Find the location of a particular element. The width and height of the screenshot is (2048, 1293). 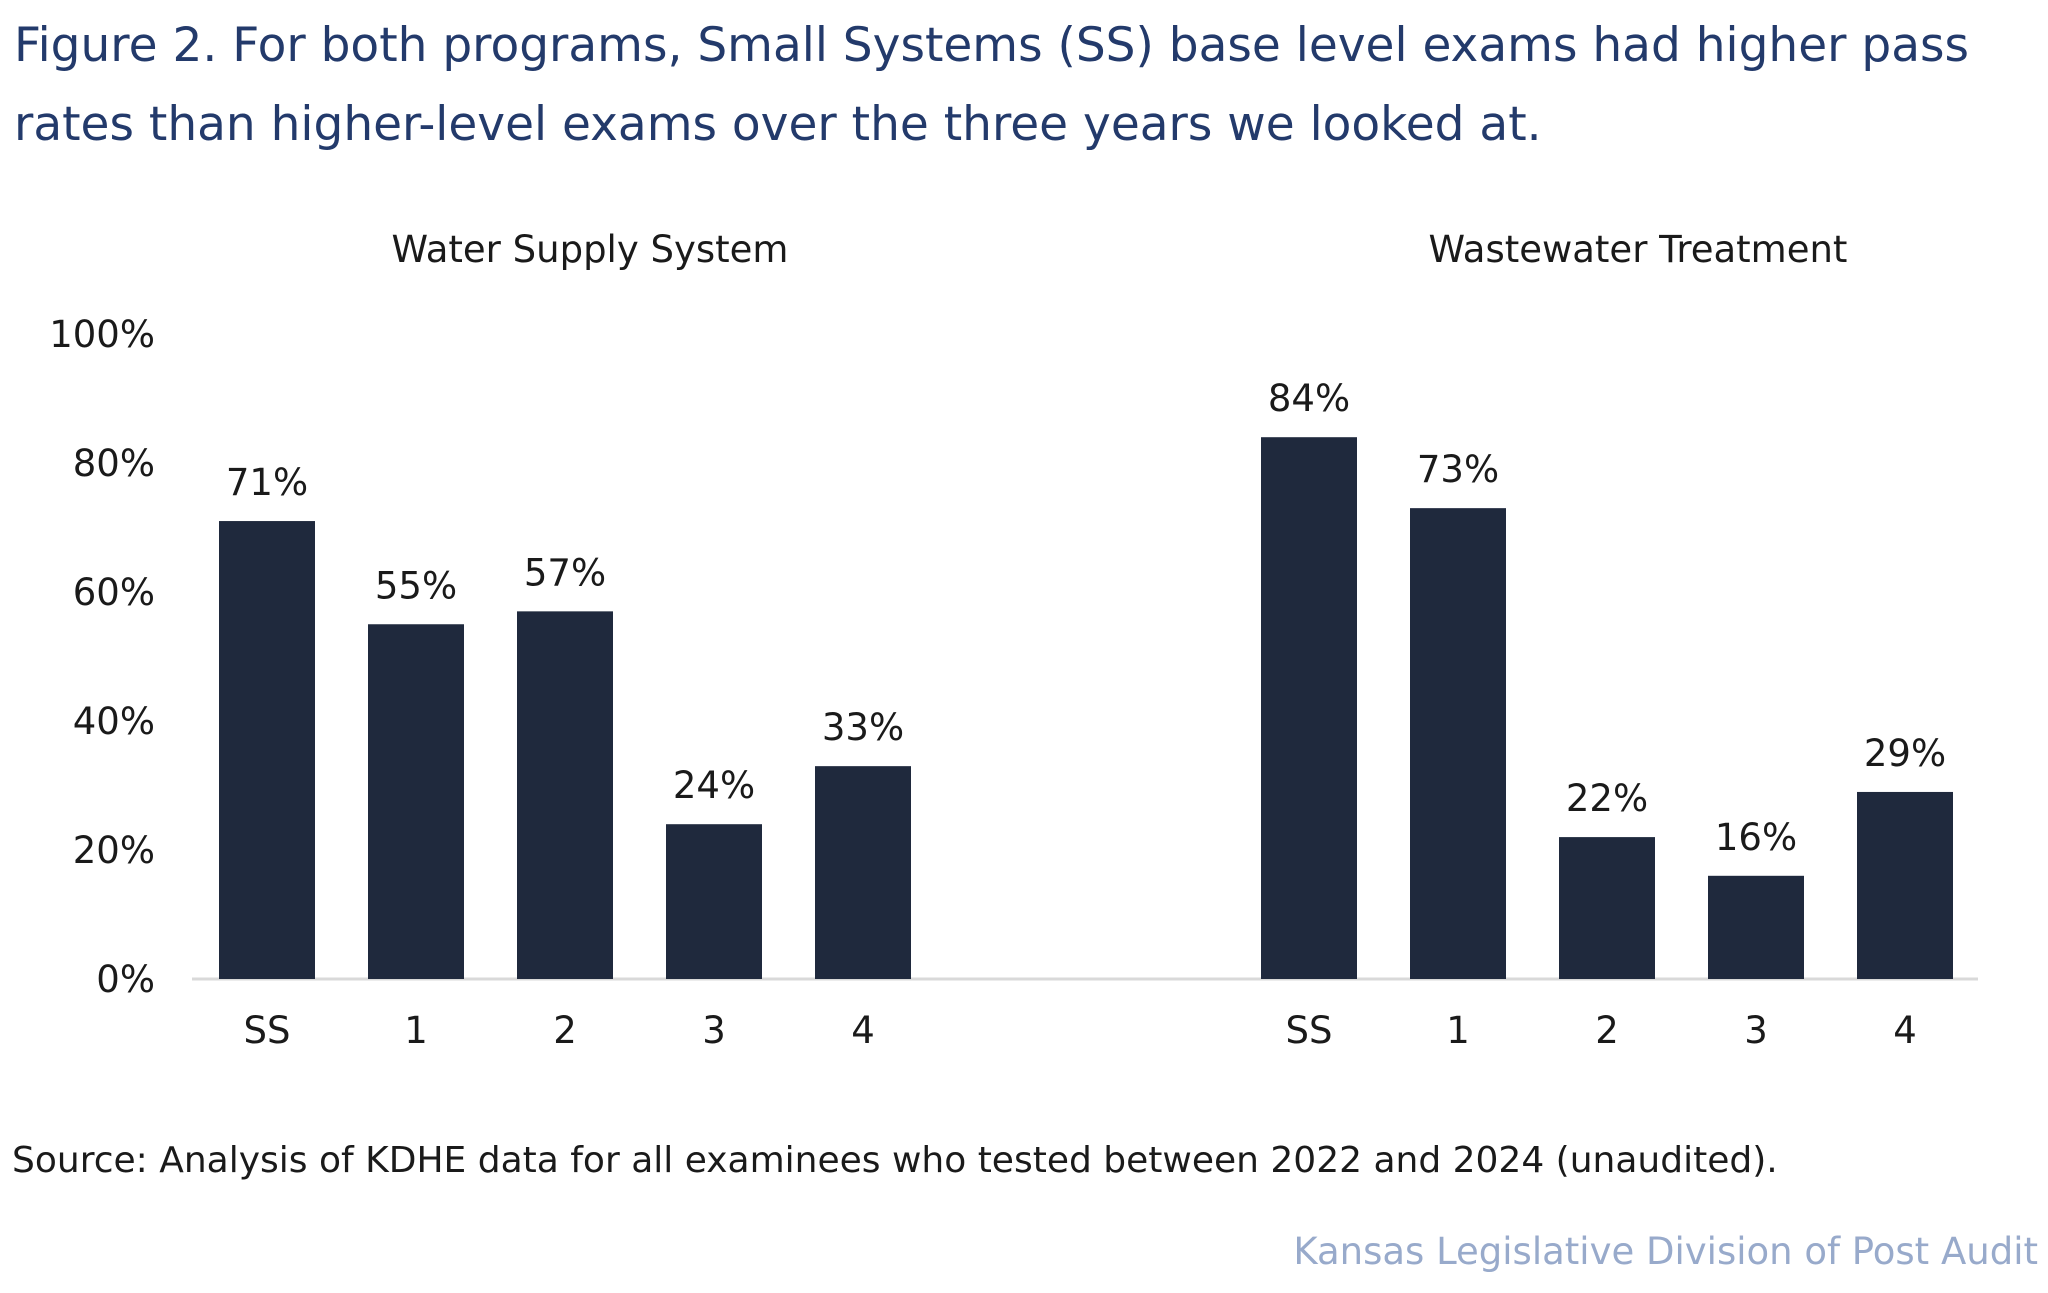

chart-title: Wastewater Treatment is located at coordinates (1638, 249).